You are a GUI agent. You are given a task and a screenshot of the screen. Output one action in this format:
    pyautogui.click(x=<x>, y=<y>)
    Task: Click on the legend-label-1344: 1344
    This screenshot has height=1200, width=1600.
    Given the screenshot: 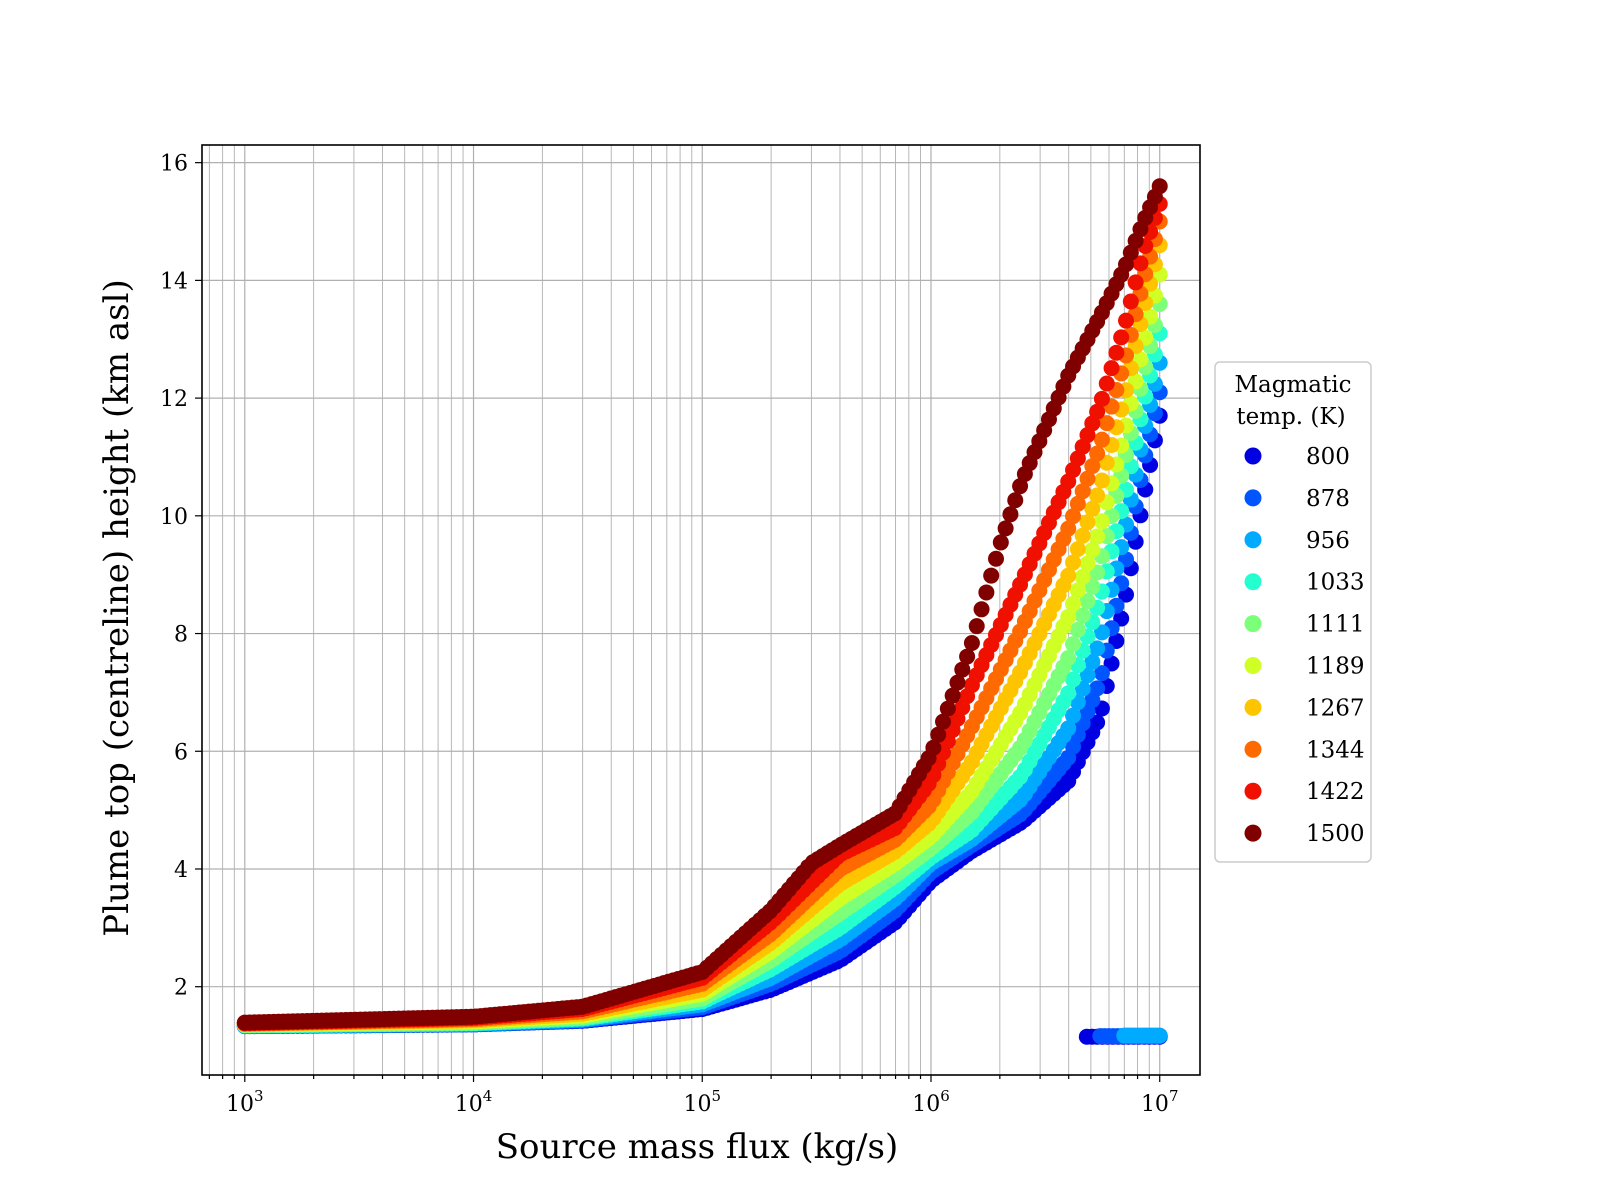 What is the action you would take?
    pyautogui.click(x=1335, y=750)
    